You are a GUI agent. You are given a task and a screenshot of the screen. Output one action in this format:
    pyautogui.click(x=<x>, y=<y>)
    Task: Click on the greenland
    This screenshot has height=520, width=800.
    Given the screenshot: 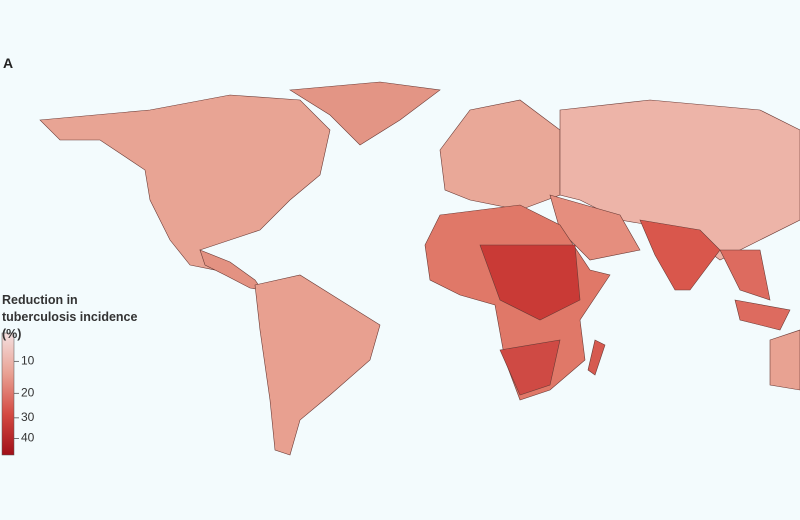 What is the action you would take?
    pyautogui.click(x=365, y=113)
    